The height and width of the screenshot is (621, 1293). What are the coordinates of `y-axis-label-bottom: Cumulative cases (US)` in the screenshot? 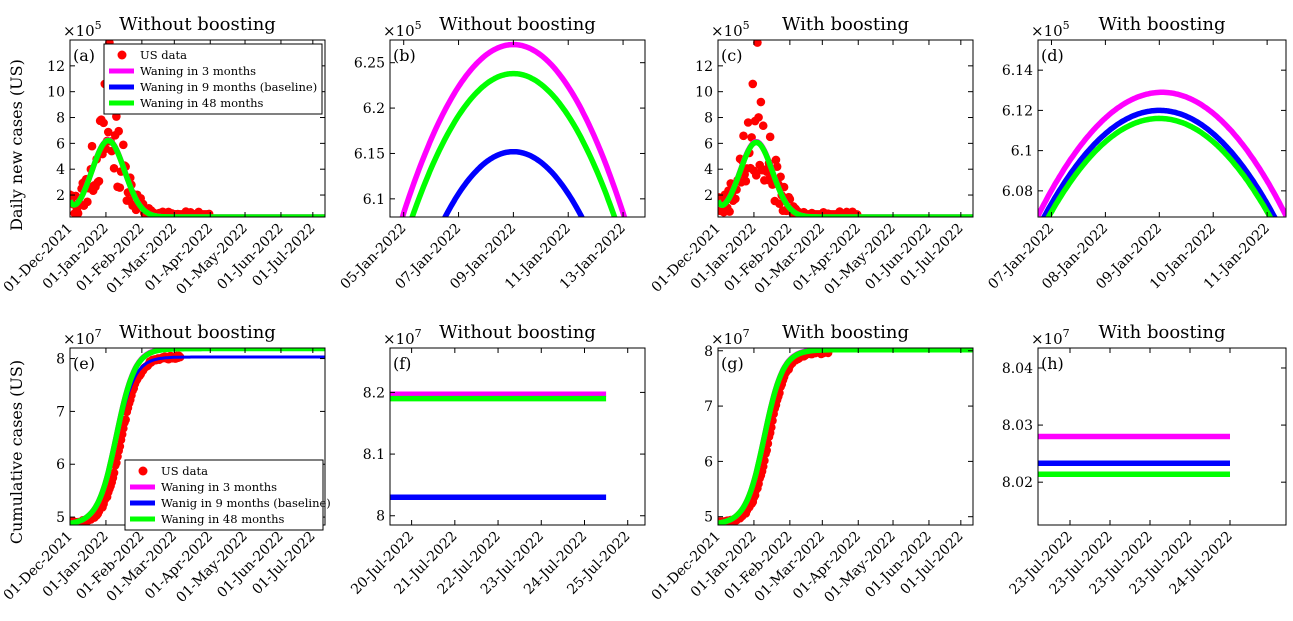 It's located at (16, 452).